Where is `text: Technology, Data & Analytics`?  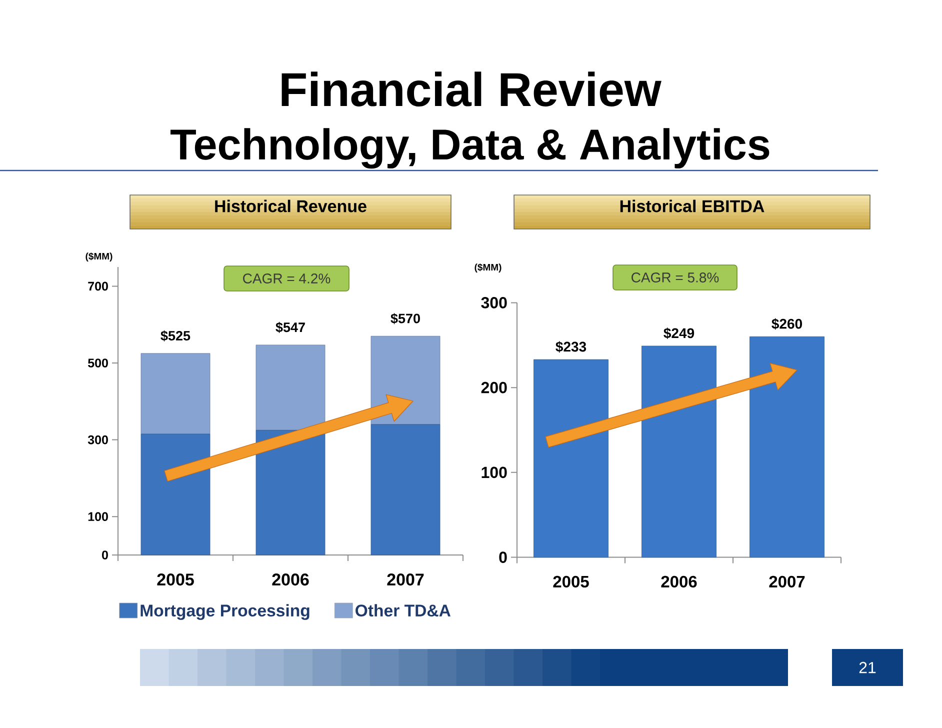 text: Technology, Data & Analytics is located at coordinates (470, 148).